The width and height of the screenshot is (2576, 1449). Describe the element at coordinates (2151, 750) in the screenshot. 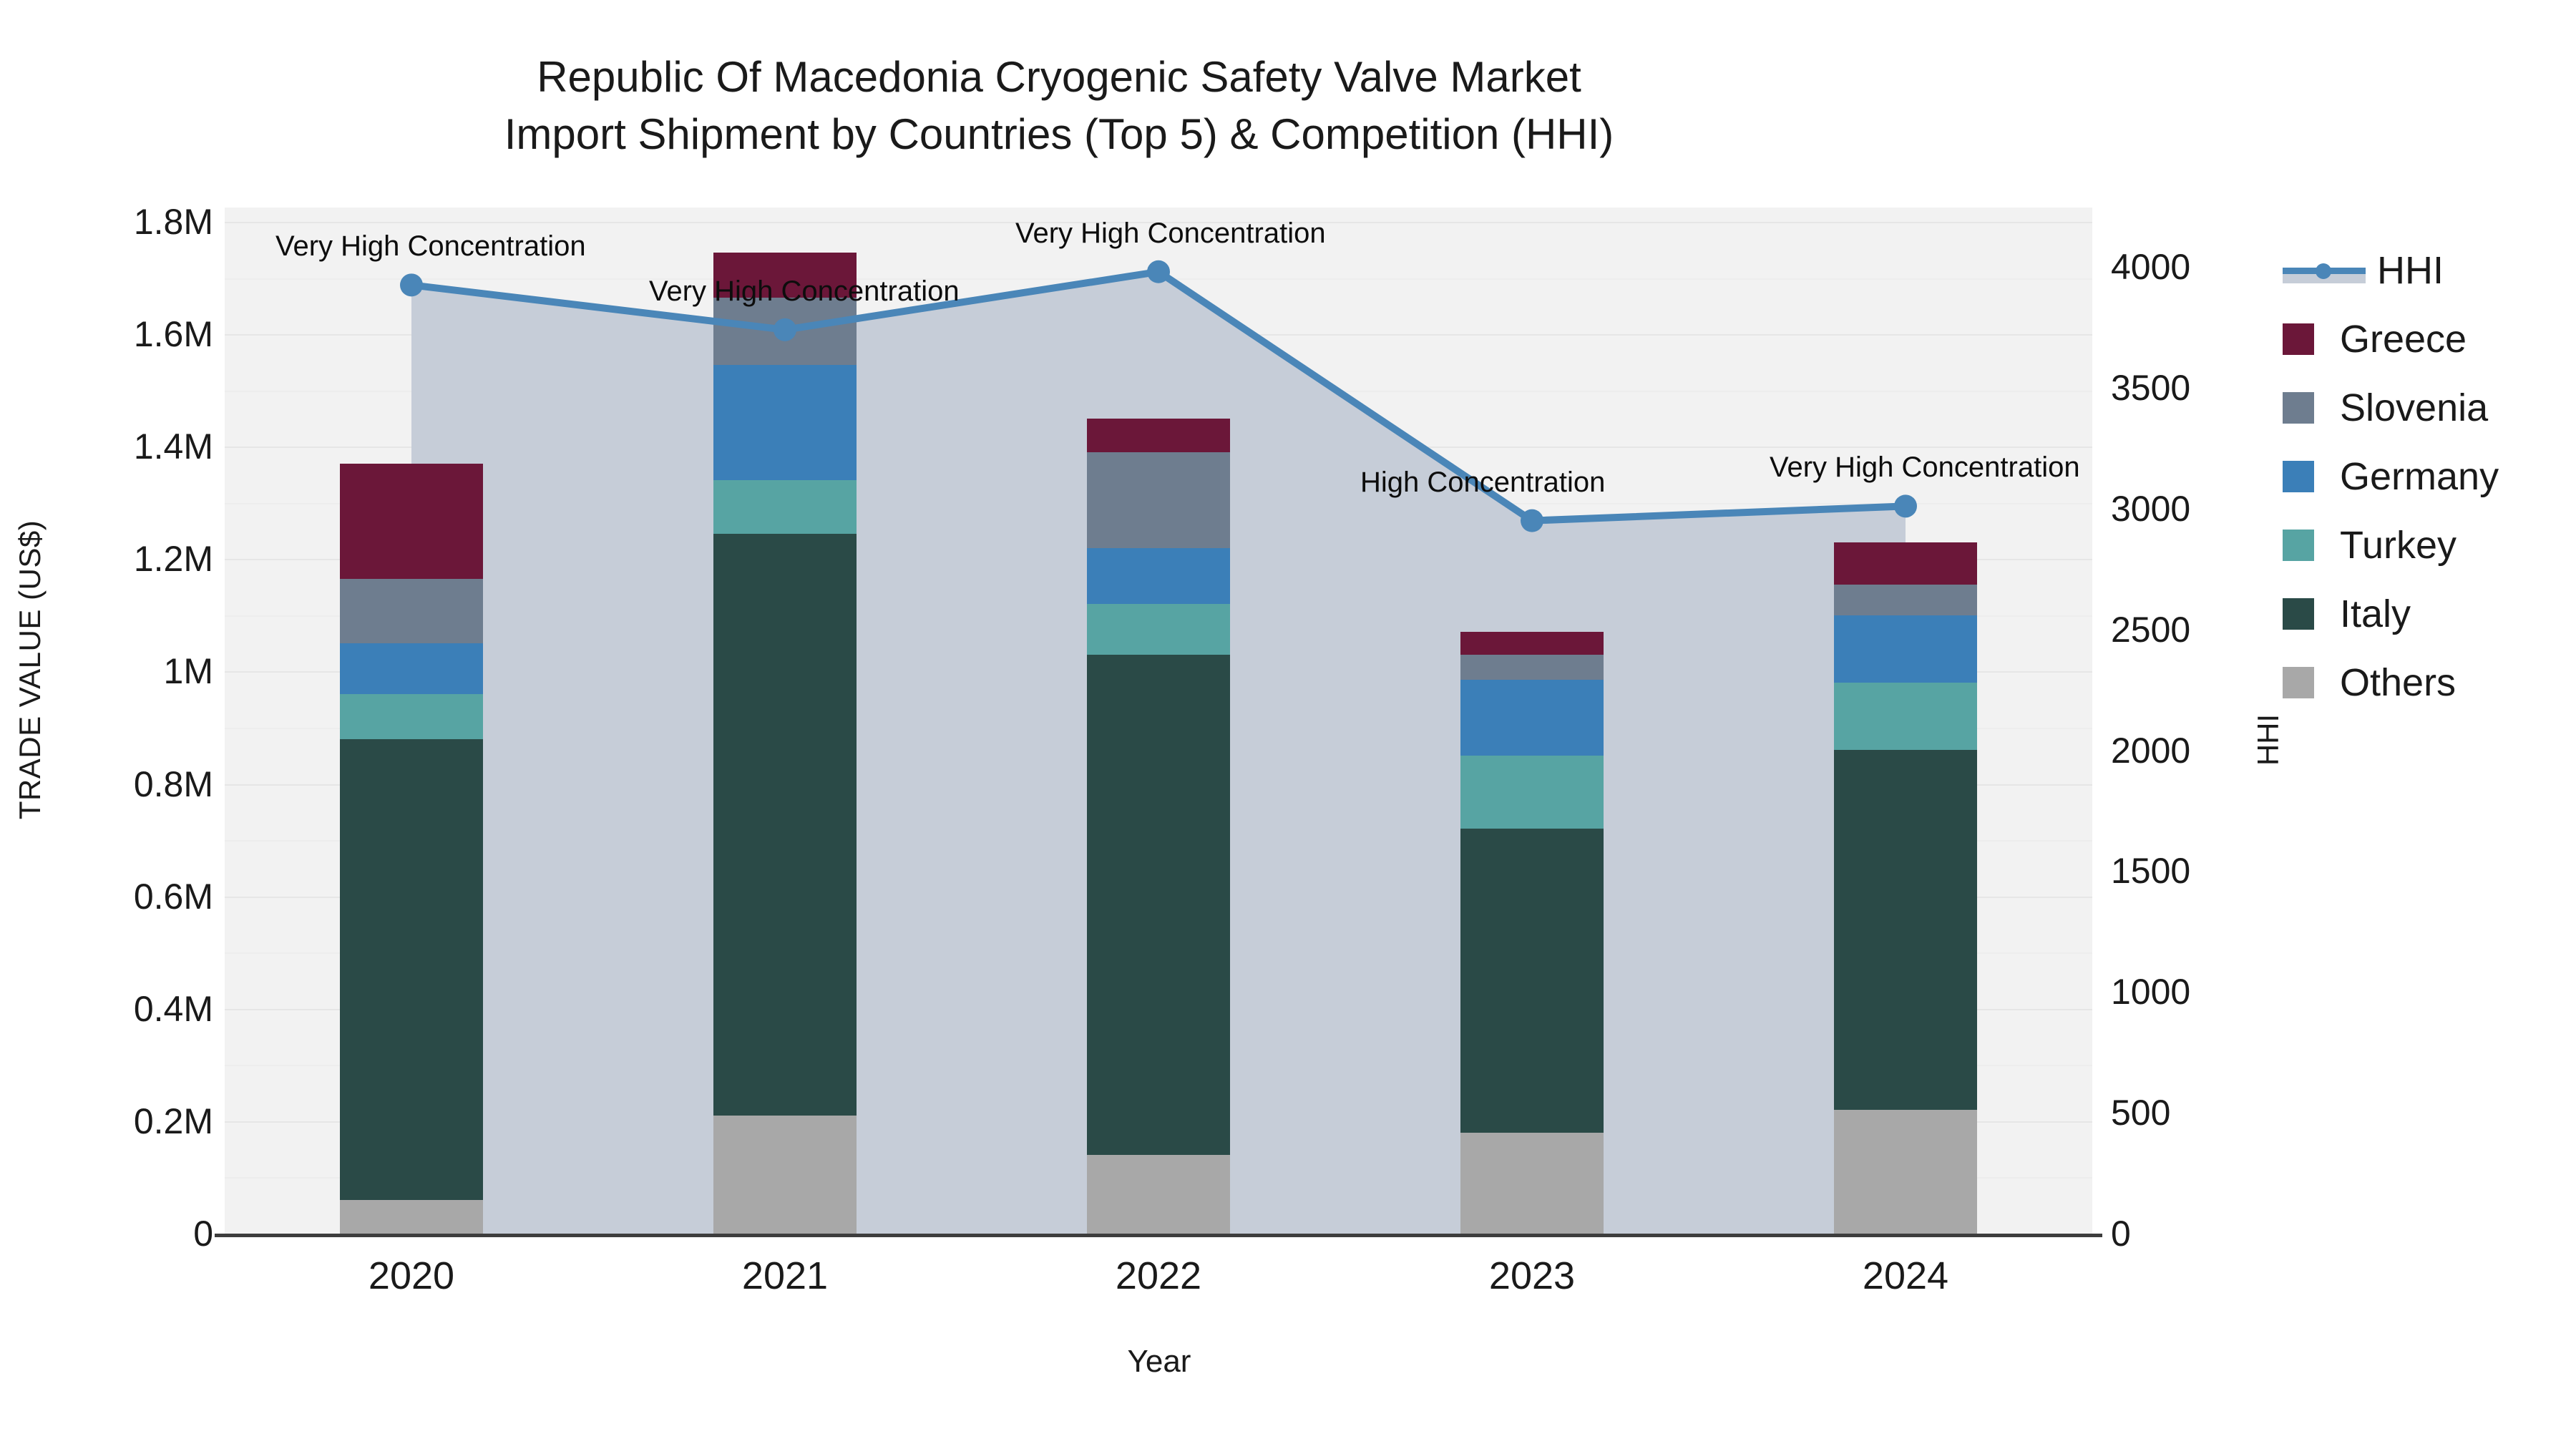

I see `y-axis-right-tick-label: 2000` at that location.